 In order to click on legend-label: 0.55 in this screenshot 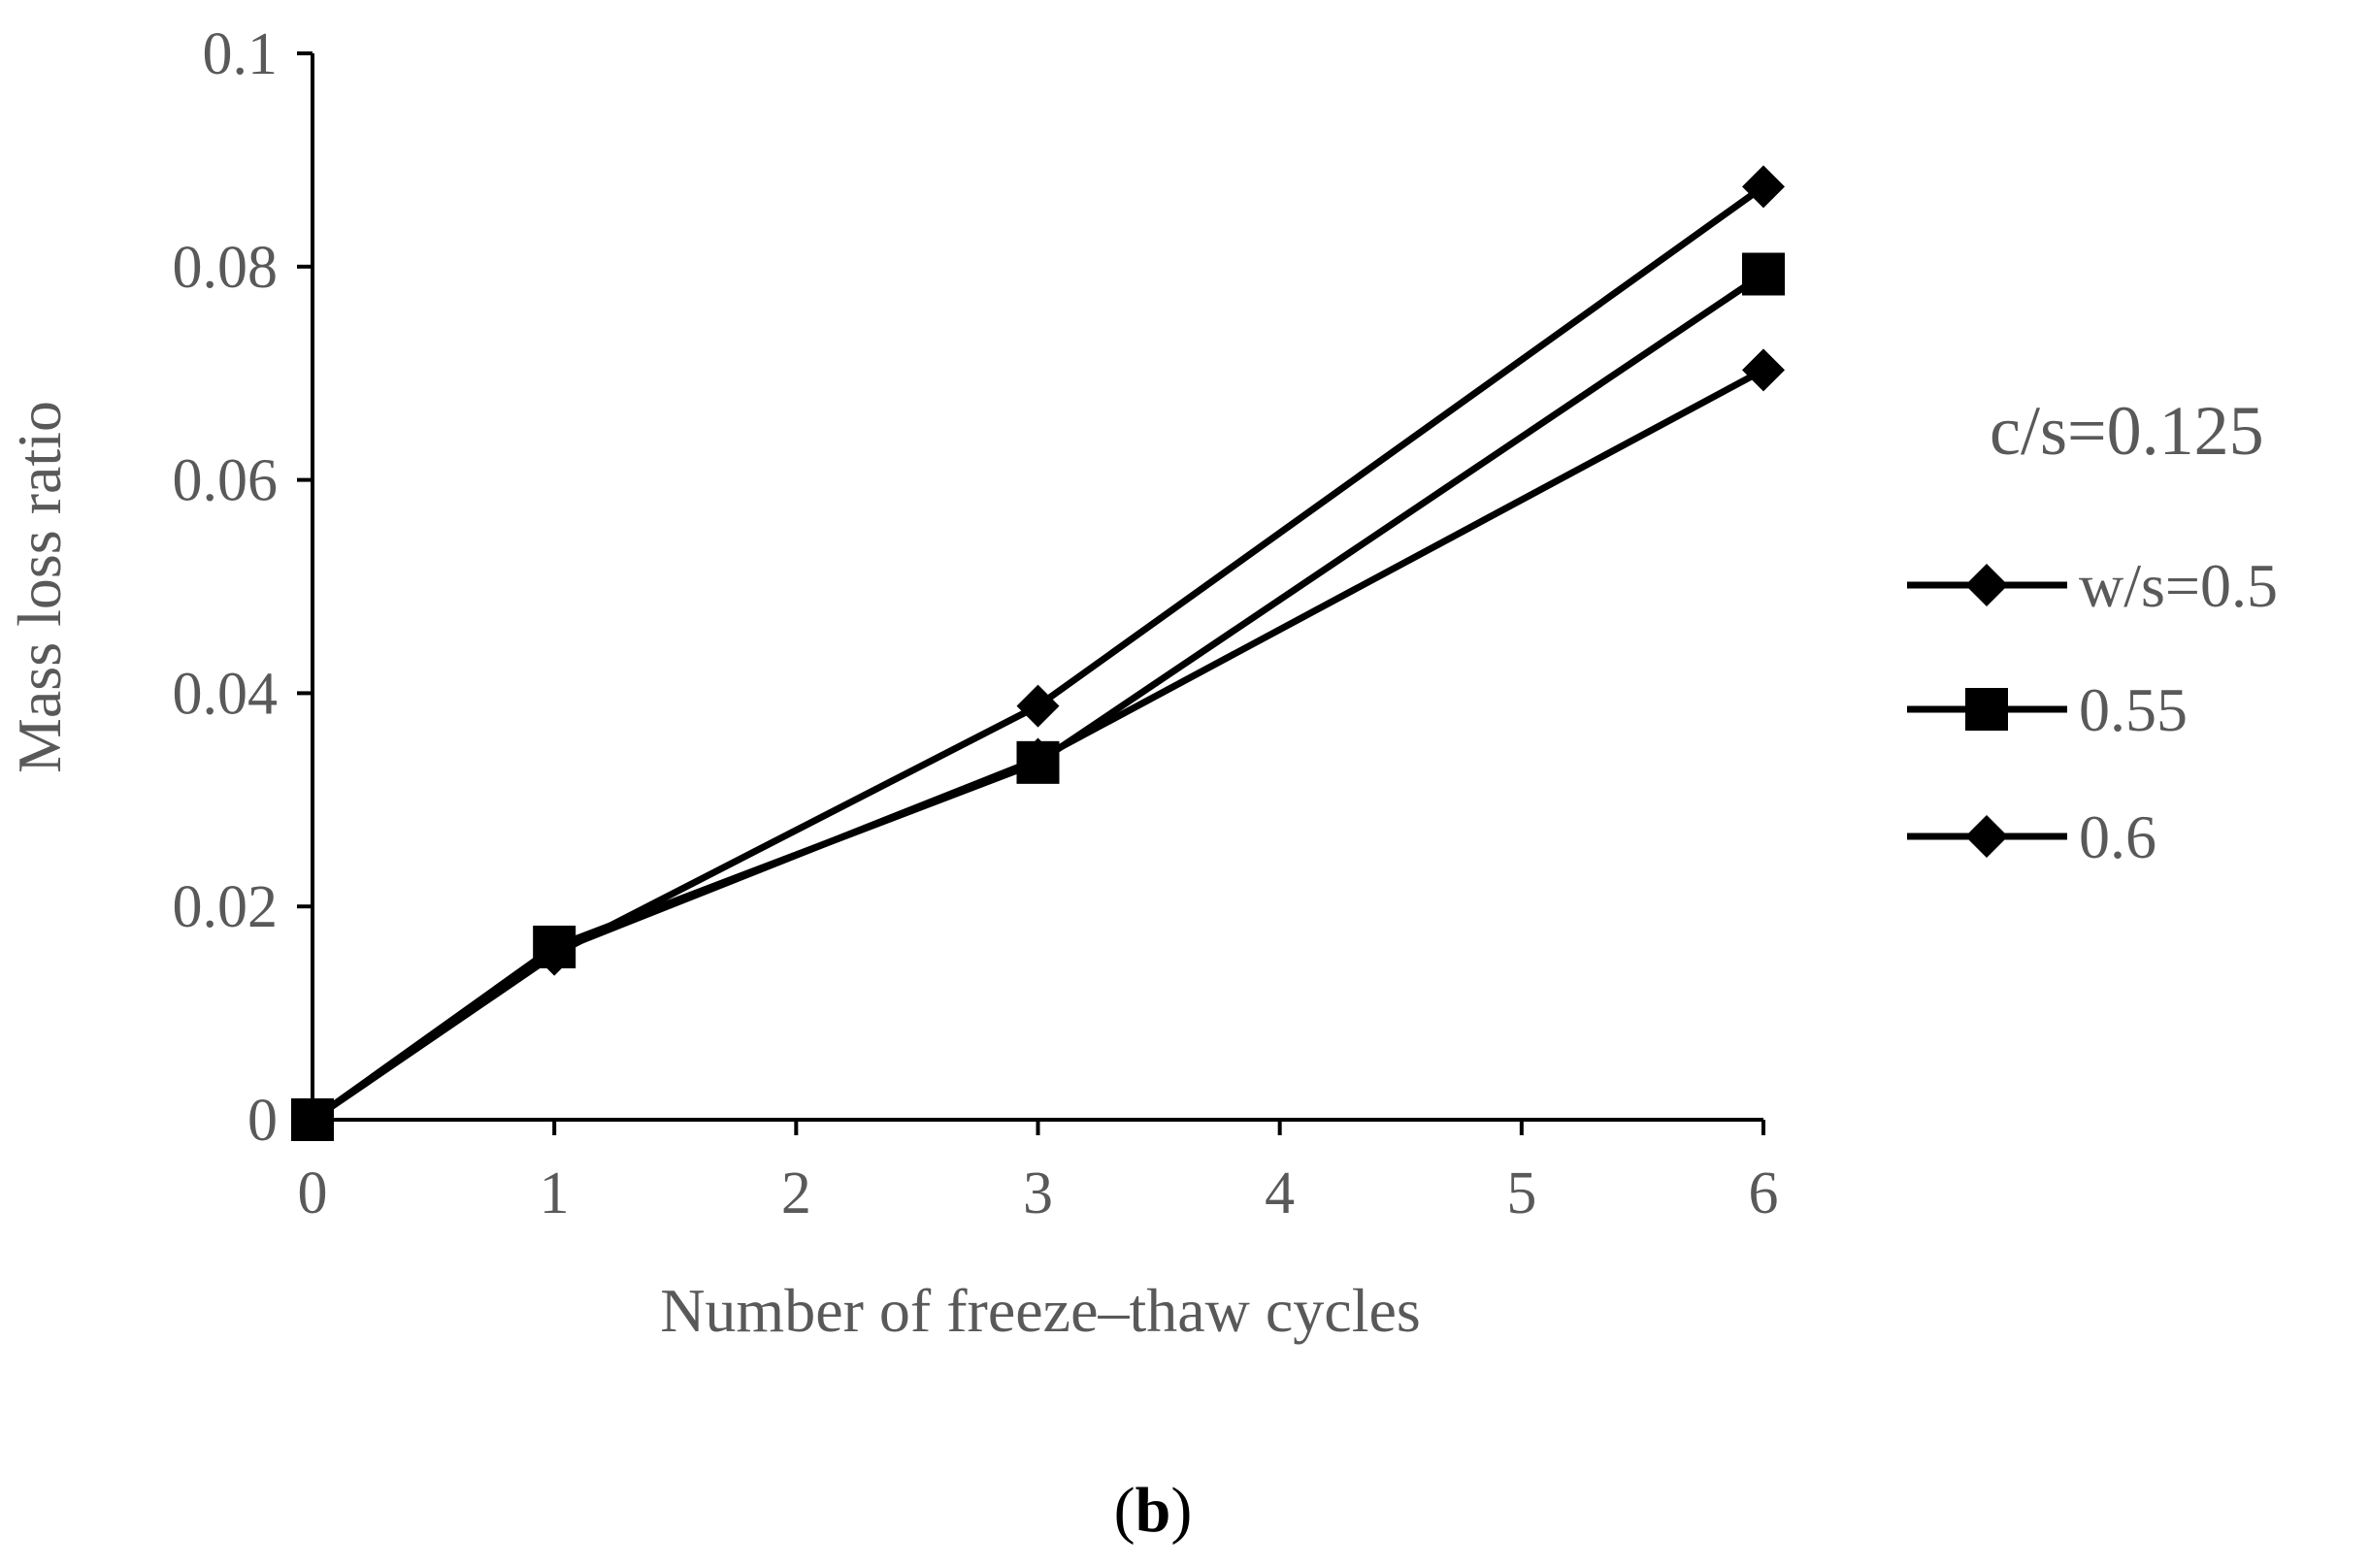, I will do `click(2133, 709)`.